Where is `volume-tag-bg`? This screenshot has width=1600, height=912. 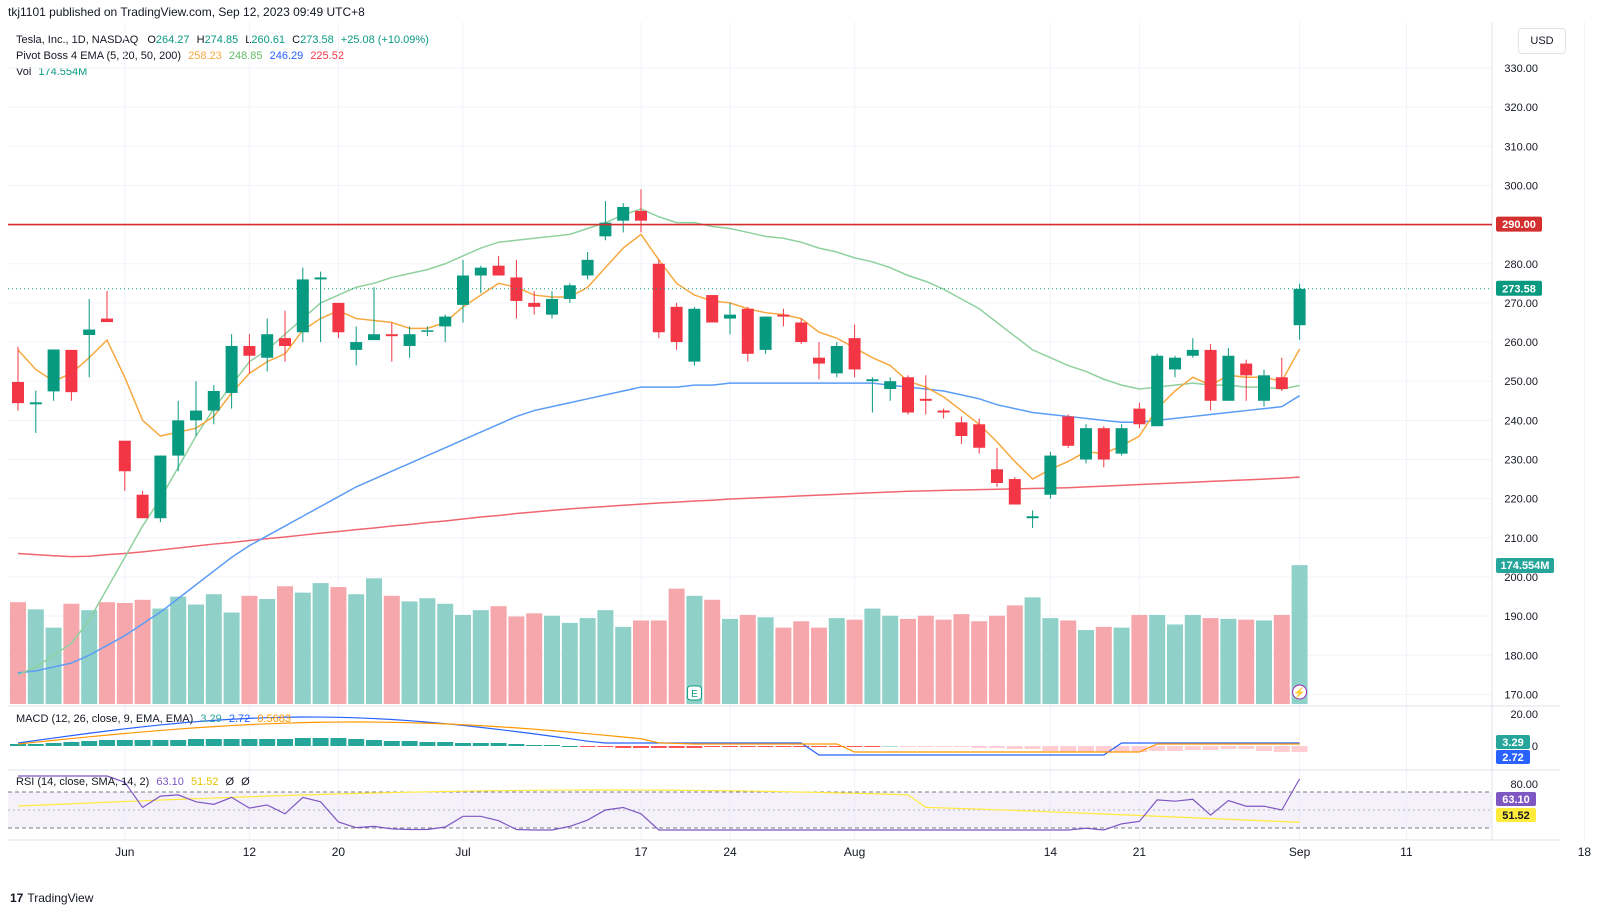 volume-tag-bg is located at coordinates (1525, 565).